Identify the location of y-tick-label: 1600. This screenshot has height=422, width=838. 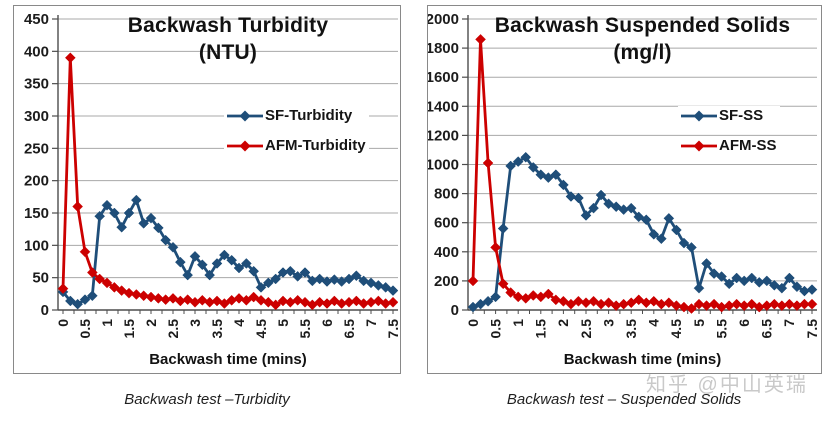
(443, 77).